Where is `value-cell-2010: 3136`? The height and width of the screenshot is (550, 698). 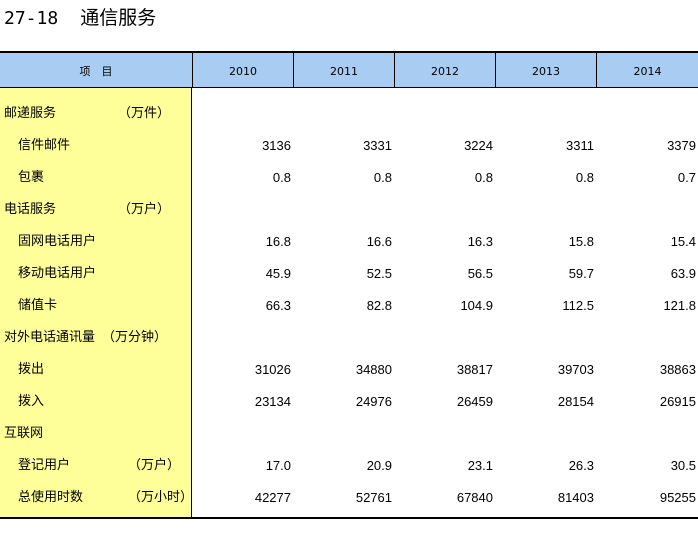 value-cell-2010: 3136 is located at coordinates (276, 145).